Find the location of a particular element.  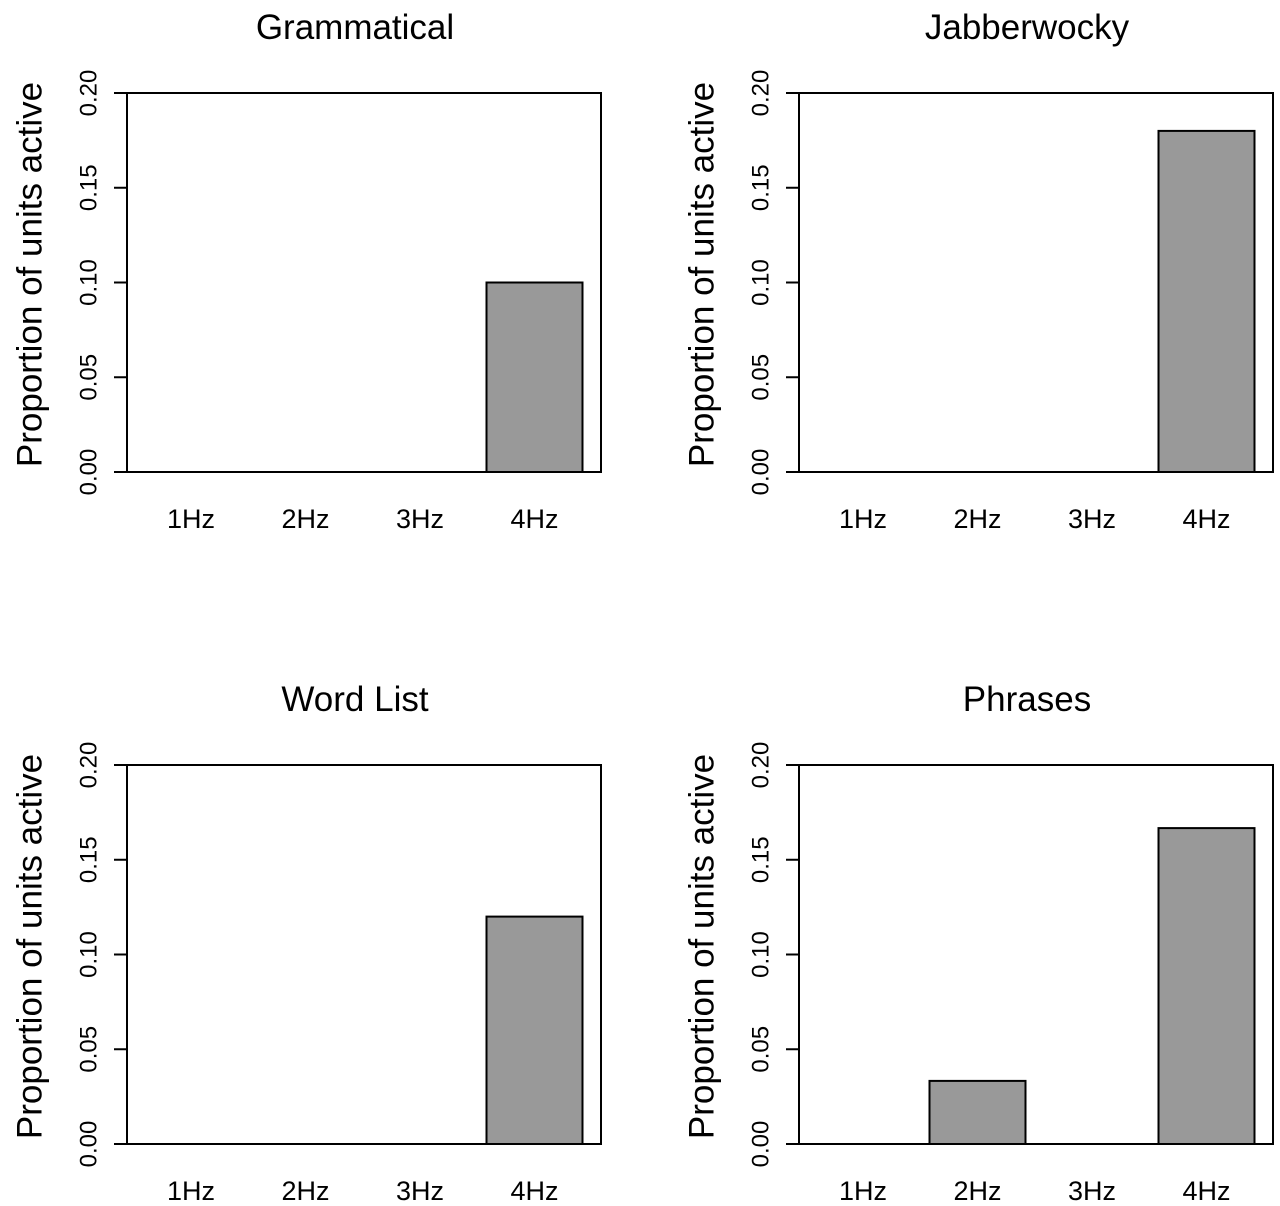

bar-2Hz is located at coordinates (977, 1112).